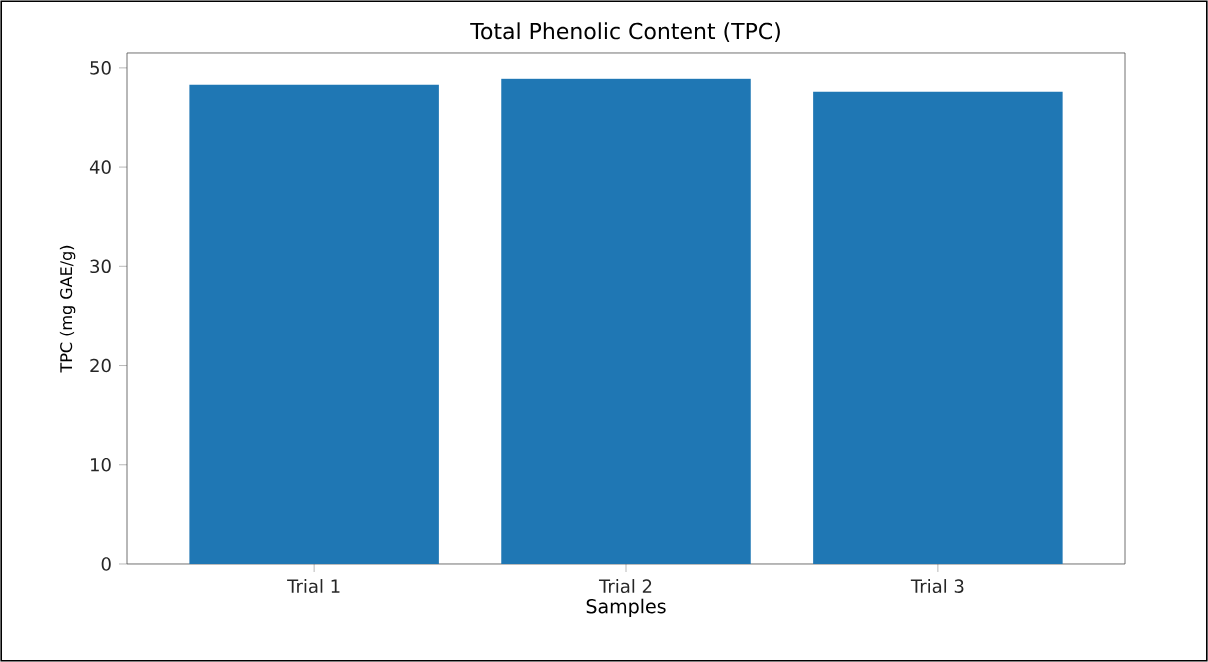  What do you see at coordinates (67, 309) in the screenshot?
I see `y-axis-title: TPC (mg GAE/g)` at bounding box center [67, 309].